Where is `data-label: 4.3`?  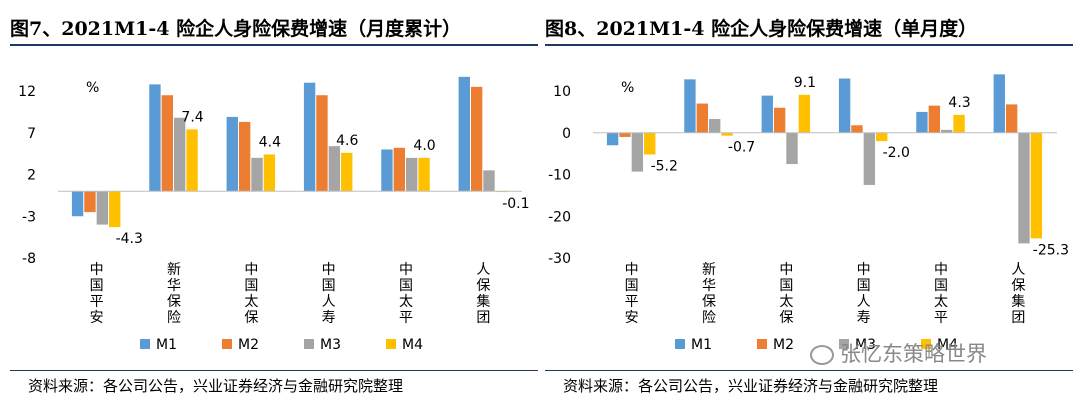
data-label: 4.3 is located at coordinates (959, 103).